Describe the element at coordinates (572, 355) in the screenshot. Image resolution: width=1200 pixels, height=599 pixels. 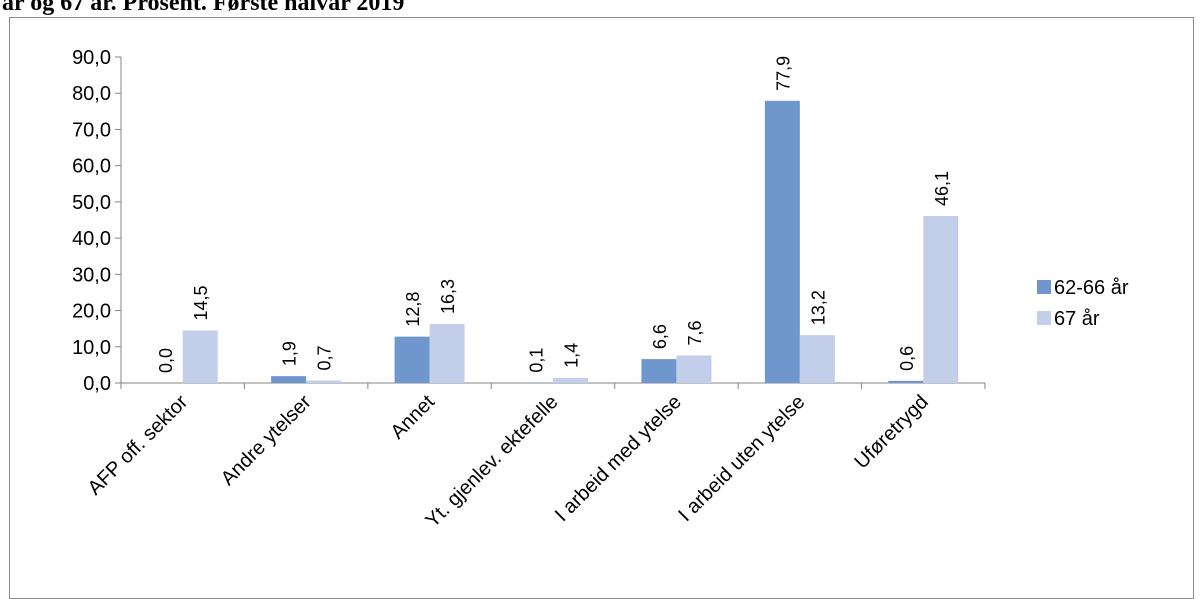
I see `data-label: 1,4` at that location.